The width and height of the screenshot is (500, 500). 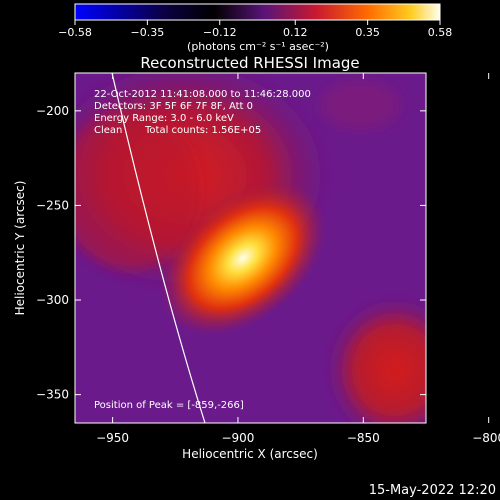 What do you see at coordinates (158, 248) in the screenshot?
I see `solar-limb` at bounding box center [158, 248].